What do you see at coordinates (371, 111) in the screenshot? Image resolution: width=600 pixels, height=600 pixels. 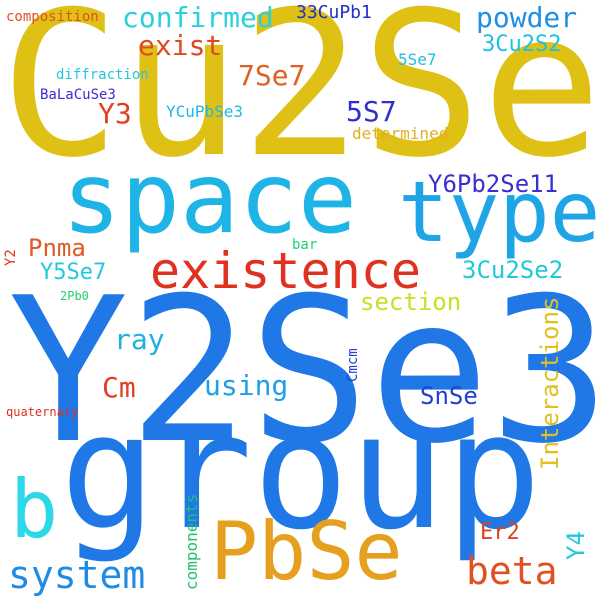 I see `word-5s7: 5S7` at bounding box center [371, 111].